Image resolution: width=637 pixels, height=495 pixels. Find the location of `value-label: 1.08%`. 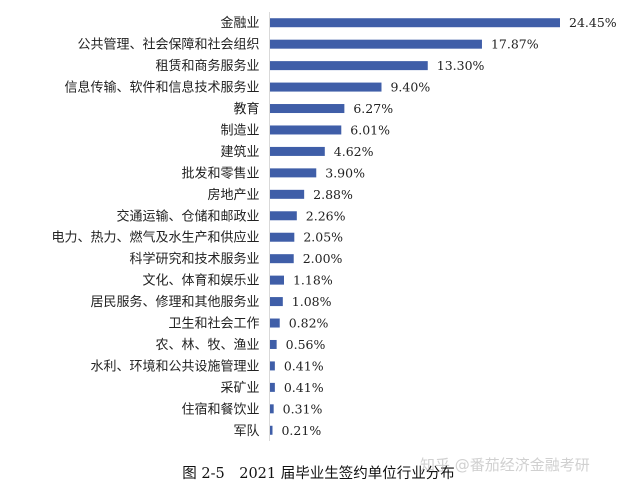

value-label: 1.08% is located at coordinates (312, 301).